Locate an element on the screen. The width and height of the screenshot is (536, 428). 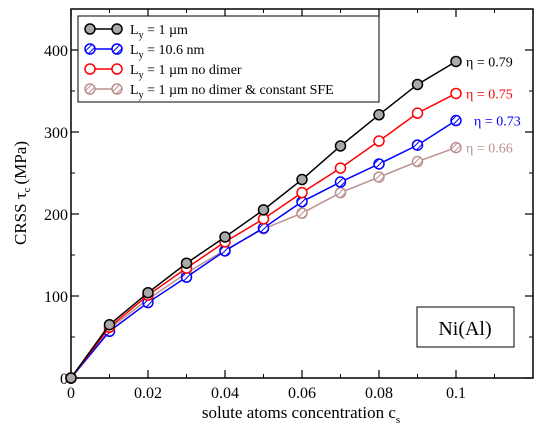
x-tick-label: 0.08 is located at coordinates (379, 393).